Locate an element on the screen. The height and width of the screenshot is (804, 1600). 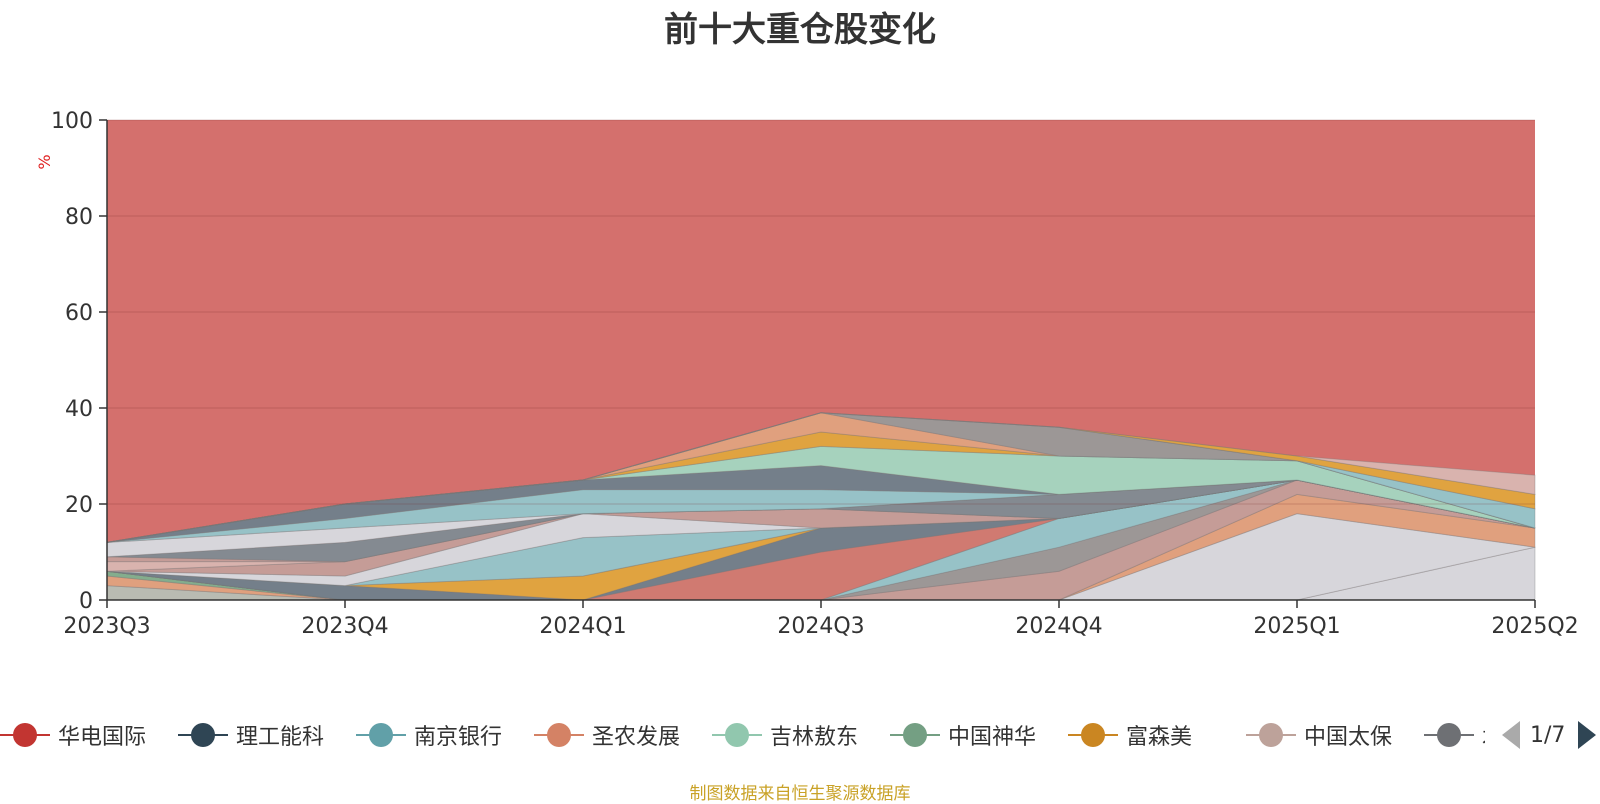
legend-item: 圣农发展 is located at coordinates (607, 735).